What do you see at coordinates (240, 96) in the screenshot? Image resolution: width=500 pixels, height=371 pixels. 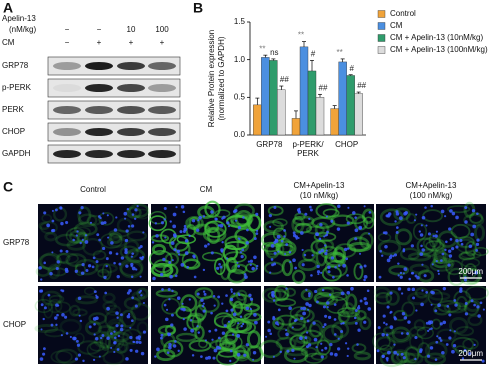 I see `y-tick-label: 0.5` at bounding box center [240, 96].